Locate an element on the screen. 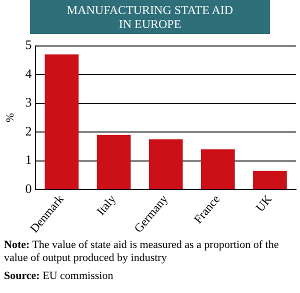 This screenshot has width=300, height=293. y-tick-label: 0 is located at coordinates (28, 188).